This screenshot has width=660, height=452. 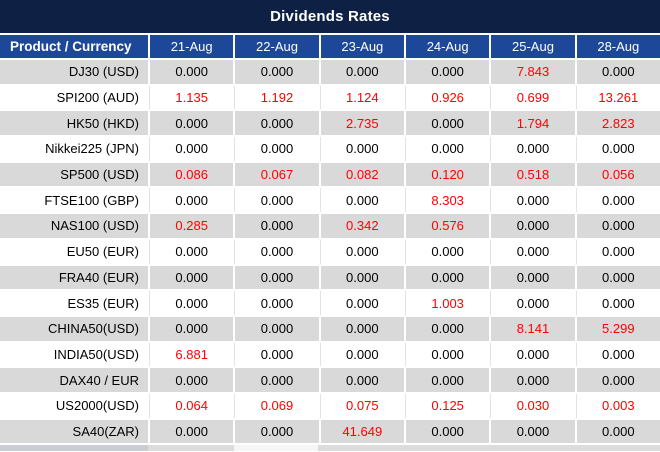 What do you see at coordinates (74, 174) in the screenshot?
I see `row-label: SP500 (USD)` at bounding box center [74, 174].